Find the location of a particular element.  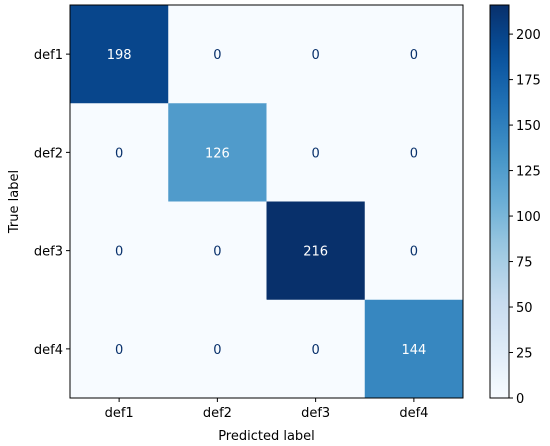

colorbar-tick-label: 0 is located at coordinates (520, 399).